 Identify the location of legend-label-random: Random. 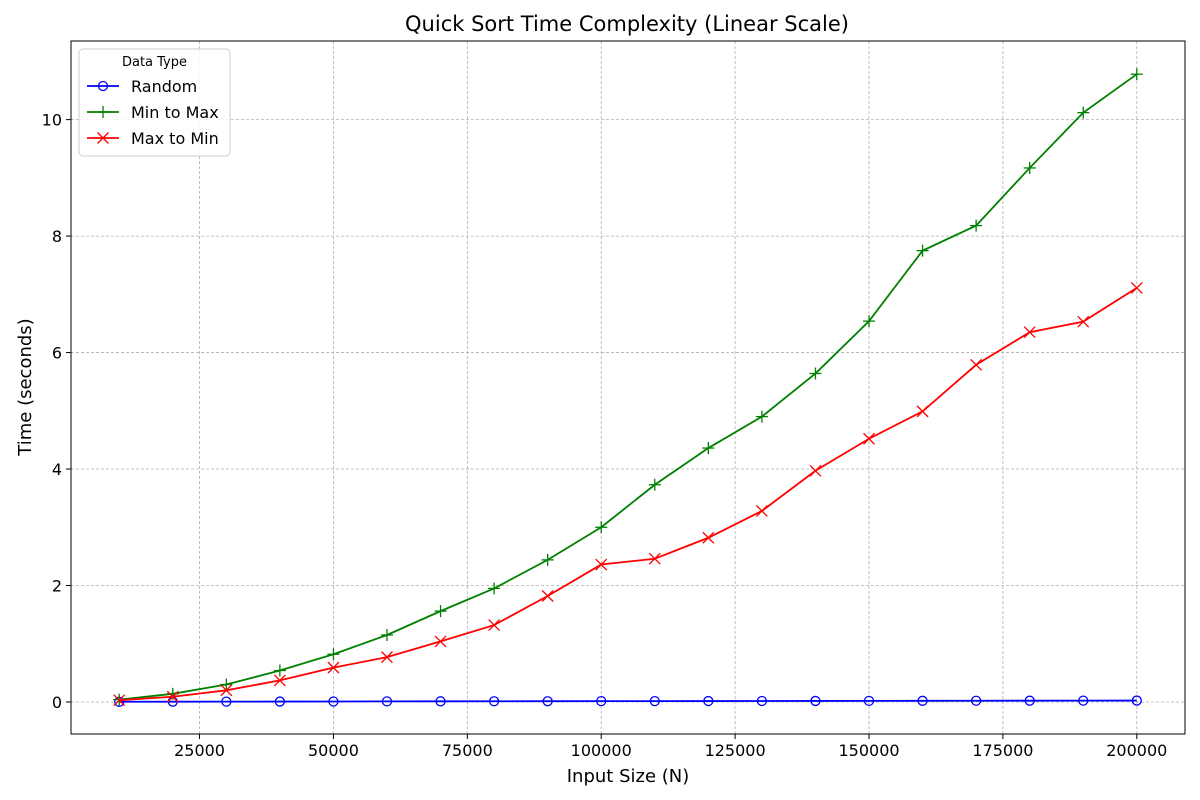
(164, 86).